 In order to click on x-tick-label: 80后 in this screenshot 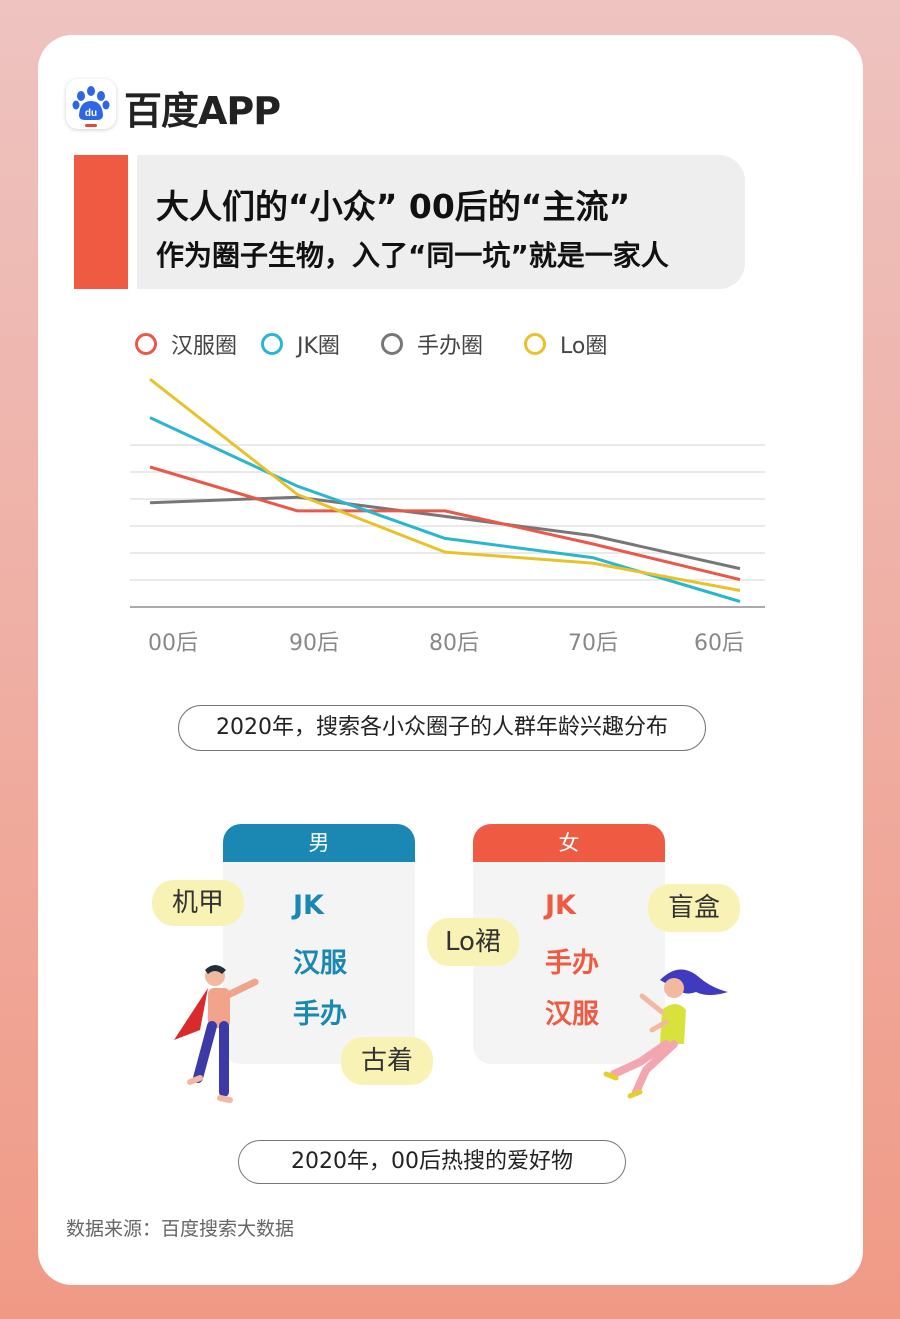, I will do `click(454, 643)`.